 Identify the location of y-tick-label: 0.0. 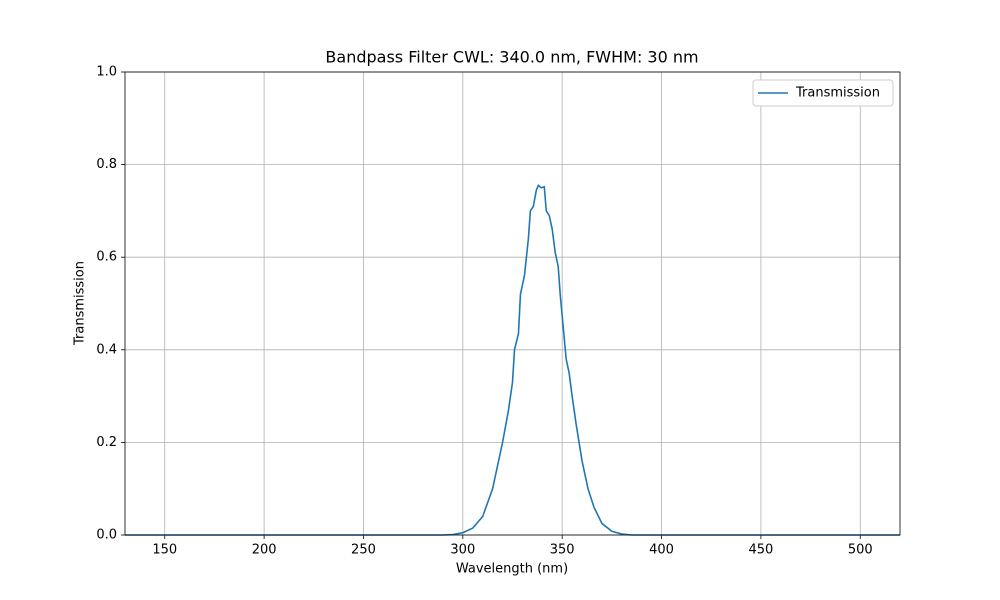
(106, 535).